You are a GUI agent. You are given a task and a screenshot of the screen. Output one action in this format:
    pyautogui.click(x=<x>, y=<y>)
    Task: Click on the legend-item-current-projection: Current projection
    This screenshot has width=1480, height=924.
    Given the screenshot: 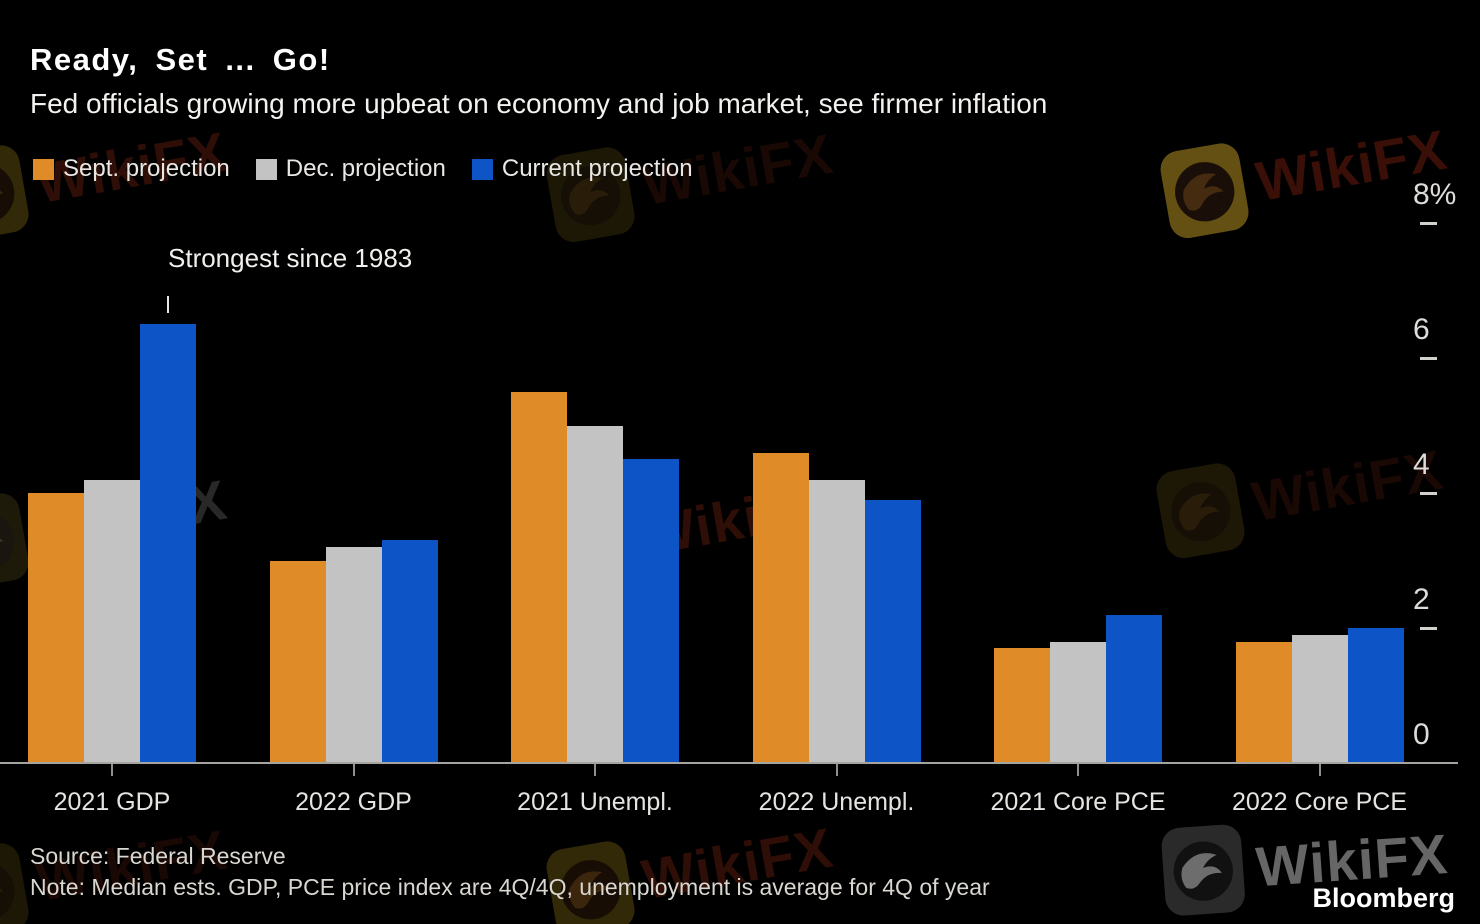 What is the action you would take?
    pyautogui.click(x=582, y=169)
    